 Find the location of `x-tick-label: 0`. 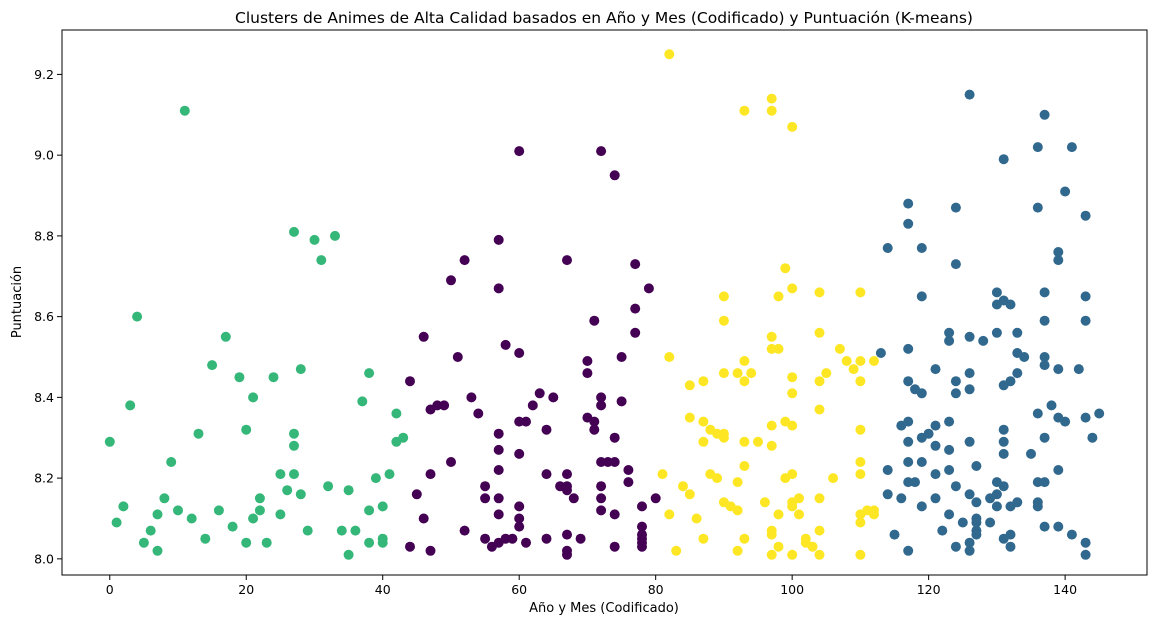

x-tick-label: 0 is located at coordinates (110, 589).